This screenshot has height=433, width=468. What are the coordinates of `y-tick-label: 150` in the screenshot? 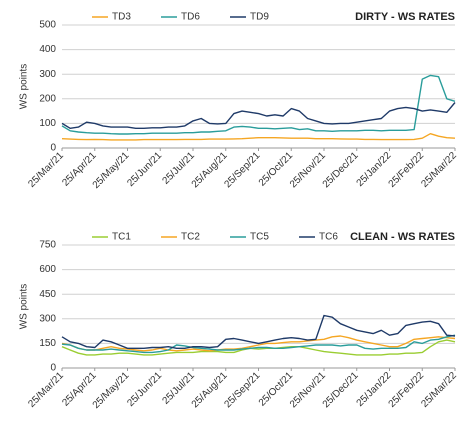 It's located at (47, 343).